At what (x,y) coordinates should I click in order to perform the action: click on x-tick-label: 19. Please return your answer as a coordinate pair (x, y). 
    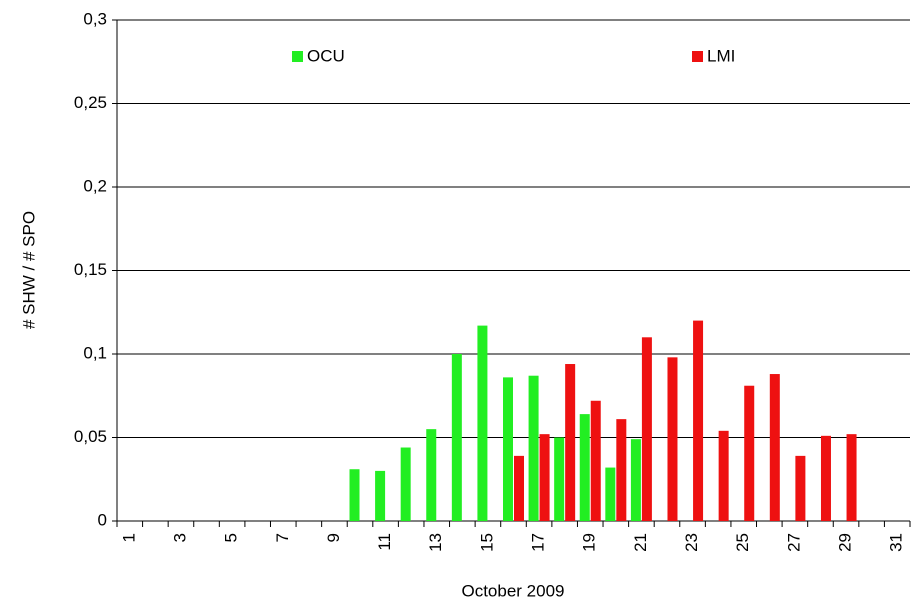
    Looking at the image, I should click on (589, 542).